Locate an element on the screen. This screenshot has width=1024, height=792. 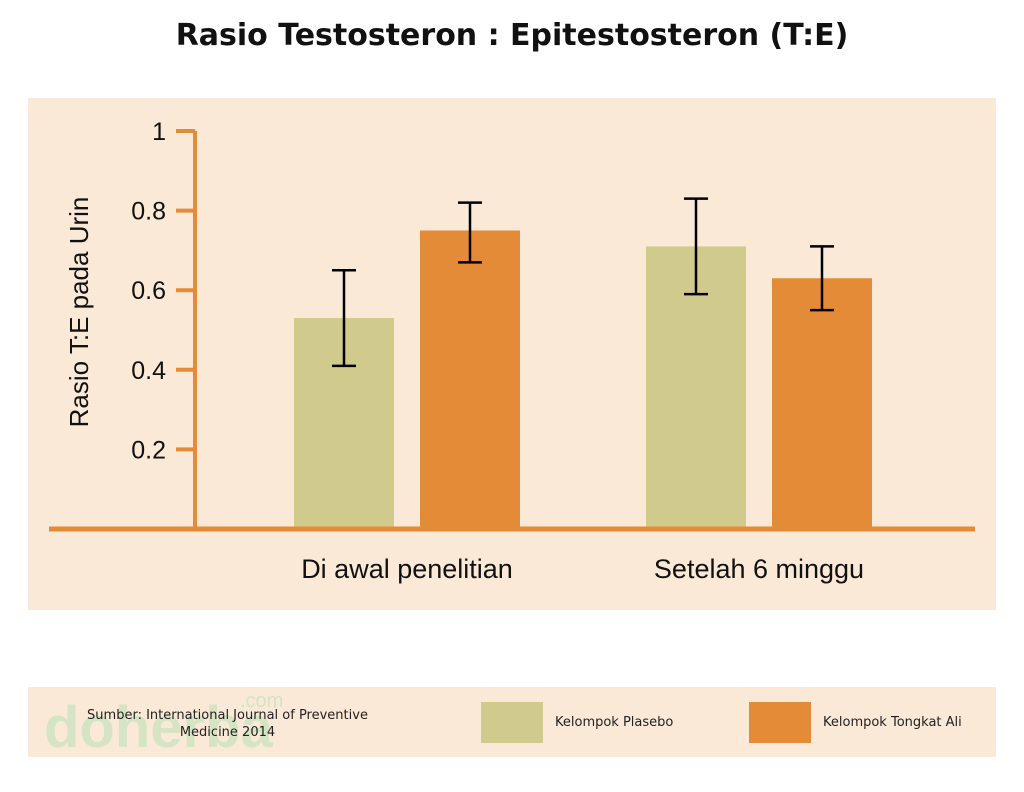
y-axis-label: Rasio T:E pada Urin is located at coordinates (79, 312).